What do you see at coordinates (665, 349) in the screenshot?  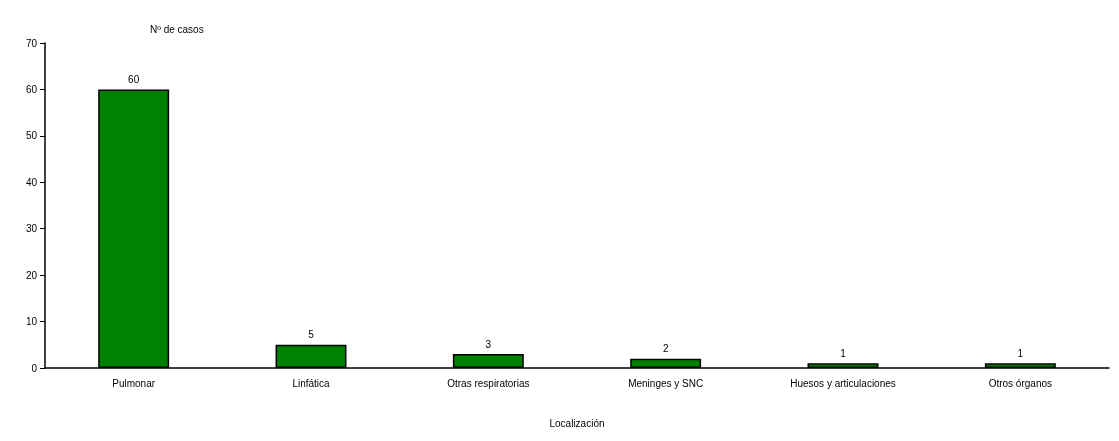 I see `data-label: 2` at bounding box center [665, 349].